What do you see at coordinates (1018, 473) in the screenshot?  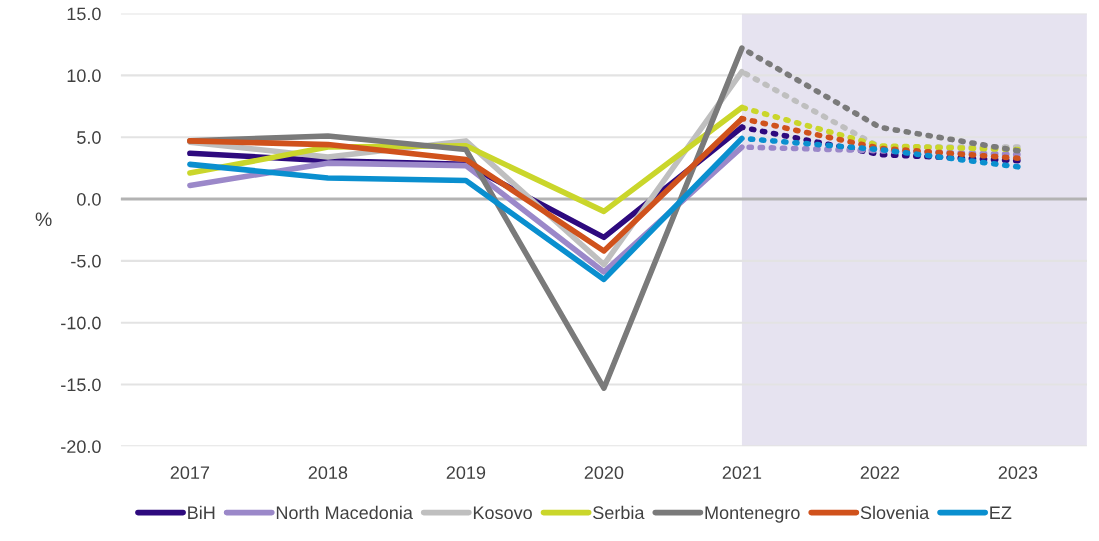 I see `x-tick-label: 2023` at bounding box center [1018, 473].